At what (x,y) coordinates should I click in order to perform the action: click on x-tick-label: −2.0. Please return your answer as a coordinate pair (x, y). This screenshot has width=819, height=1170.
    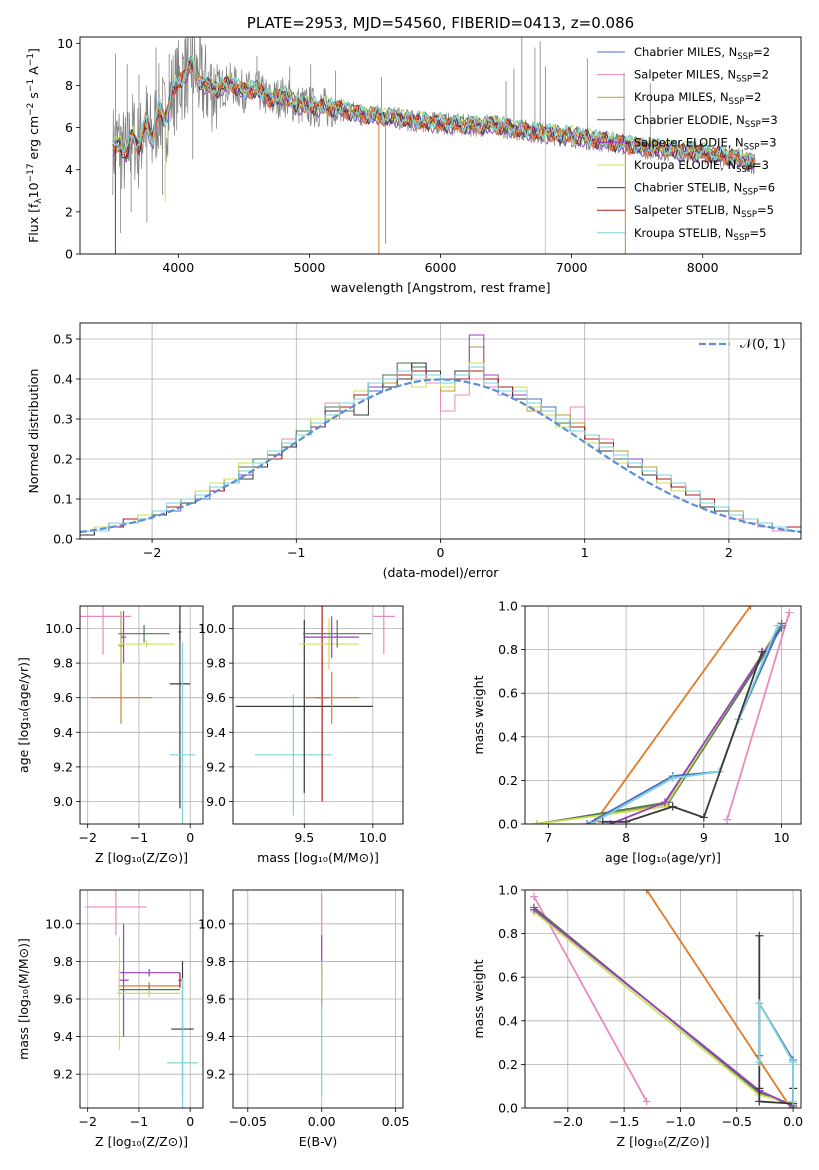
    Looking at the image, I should click on (568, 1121).